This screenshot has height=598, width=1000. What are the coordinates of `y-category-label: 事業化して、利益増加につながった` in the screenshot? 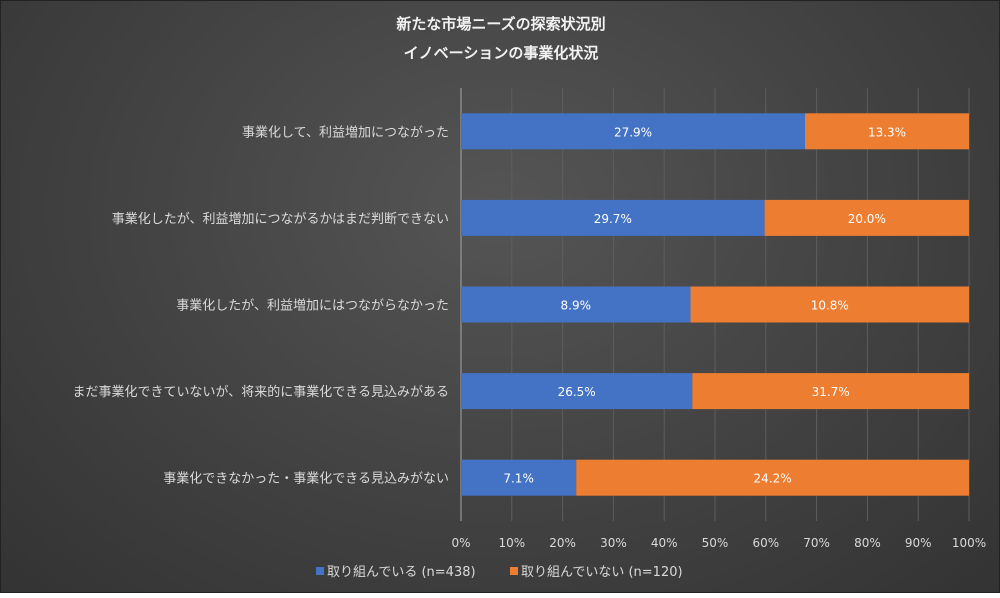 It's located at (345, 132).